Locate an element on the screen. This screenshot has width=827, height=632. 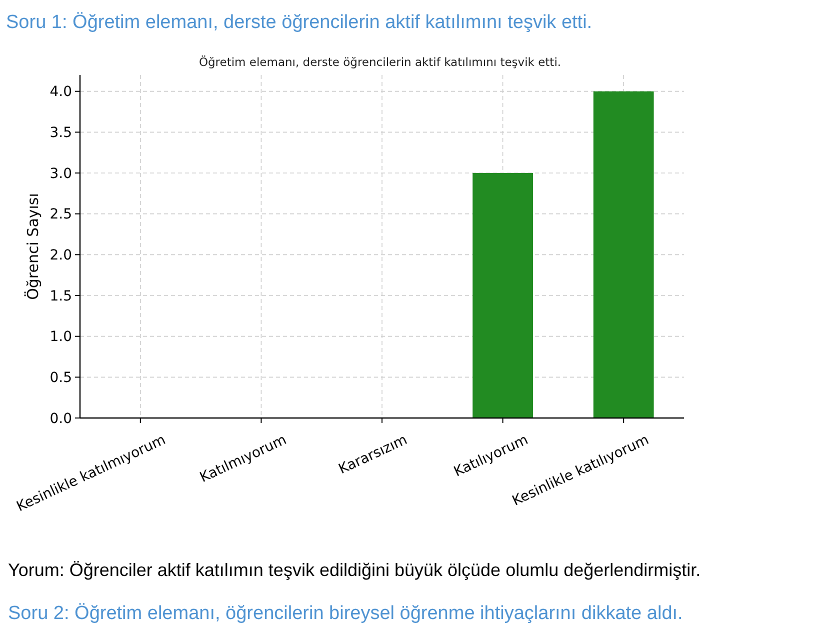
text: Yorum: Öğrenciler aktif katılımın teşvik edildiğini büyük ölçüde olumlu değerlendirmiştir. is located at coordinates (354, 570).